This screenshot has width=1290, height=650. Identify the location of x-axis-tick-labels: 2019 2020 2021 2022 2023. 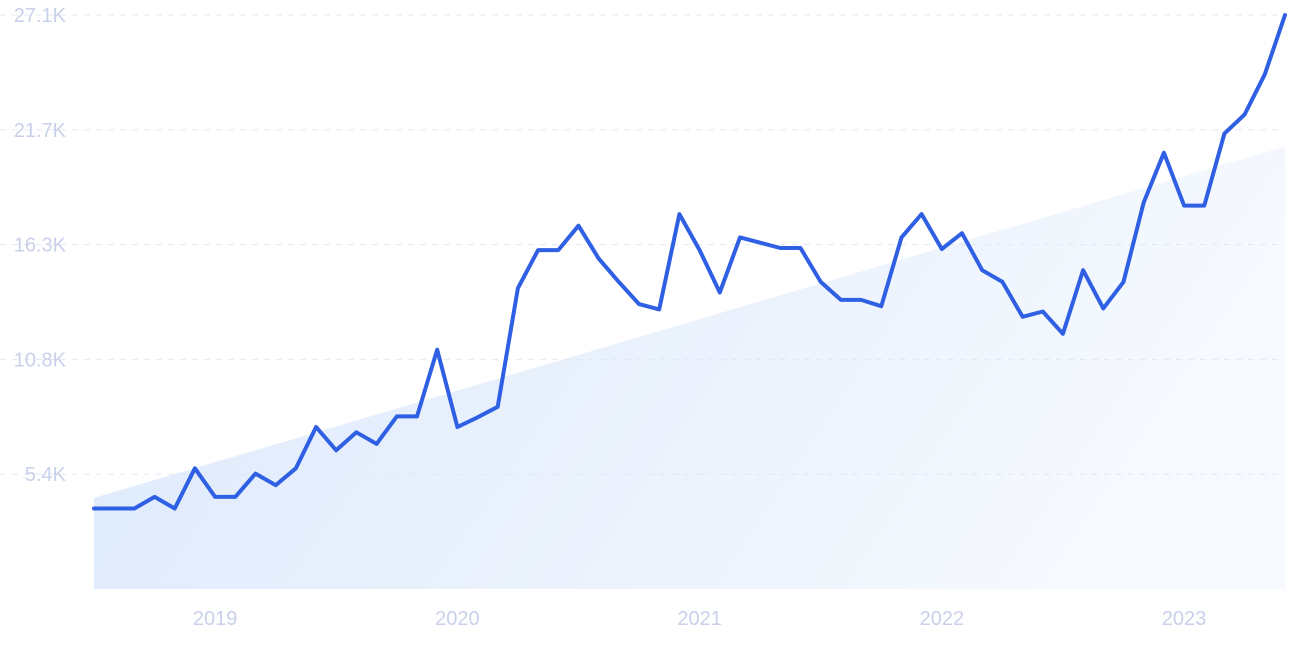
(699, 619).